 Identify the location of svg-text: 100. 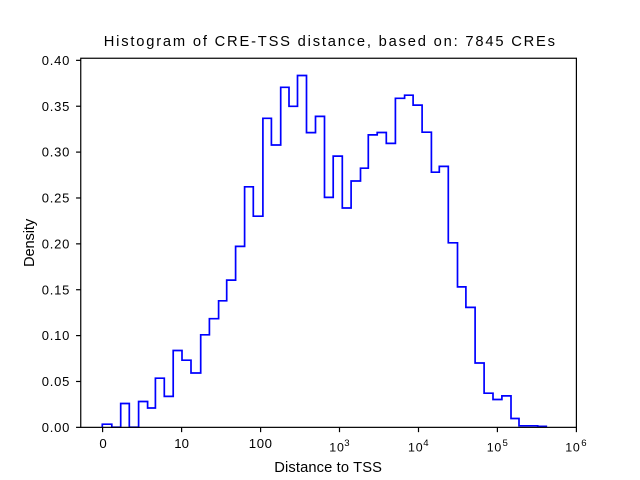
(260, 443).